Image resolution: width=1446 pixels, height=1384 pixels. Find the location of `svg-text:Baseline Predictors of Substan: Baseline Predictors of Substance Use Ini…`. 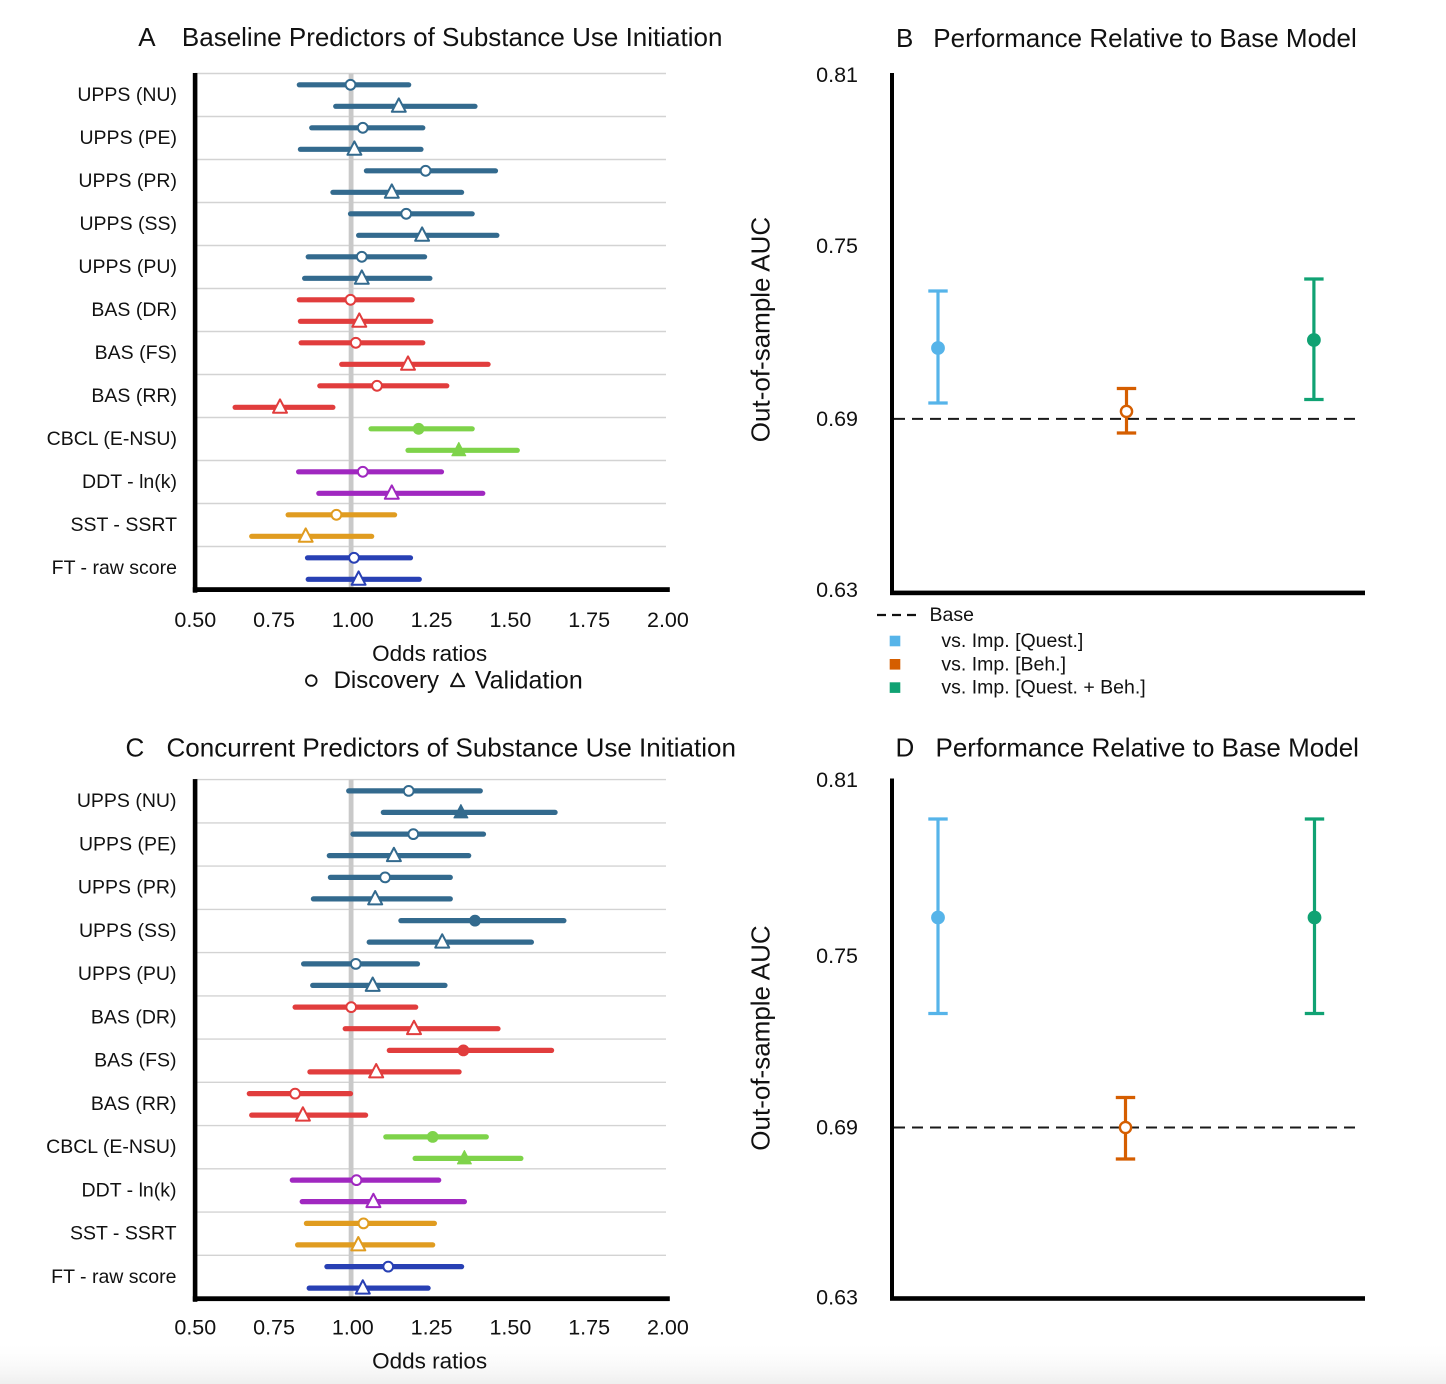

svg-text:Baseline Predictors of Substan: Baseline Predictors of Substance Use Ini… is located at coordinates (452, 37).